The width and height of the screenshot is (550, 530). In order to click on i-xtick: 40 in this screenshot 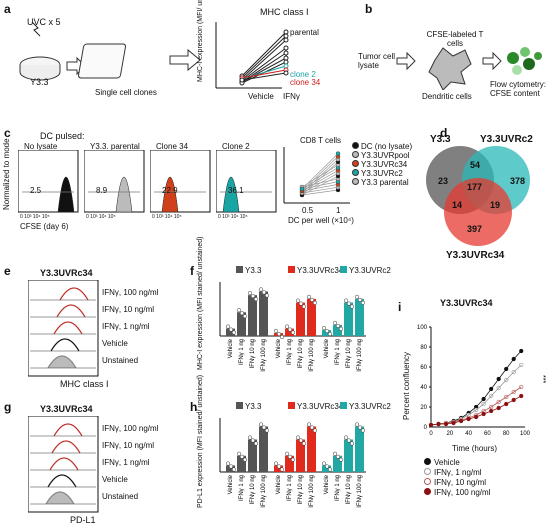, I will do `click(468, 434)`.